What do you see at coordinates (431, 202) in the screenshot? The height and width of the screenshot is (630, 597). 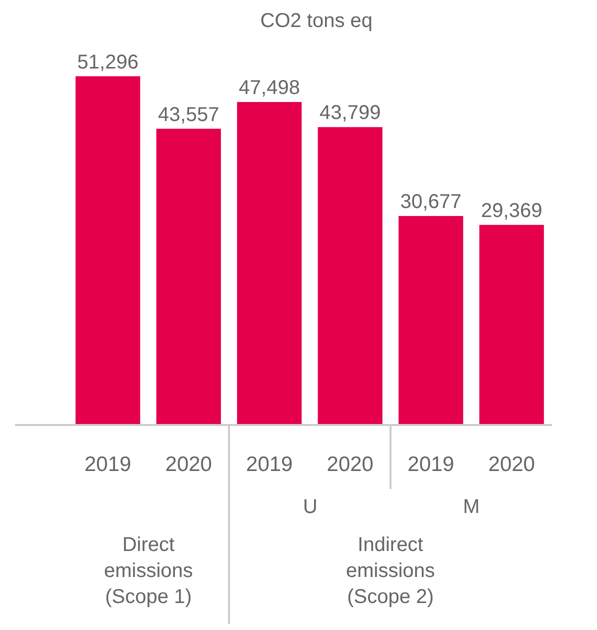 I see `data-label: 30,677` at bounding box center [431, 202].